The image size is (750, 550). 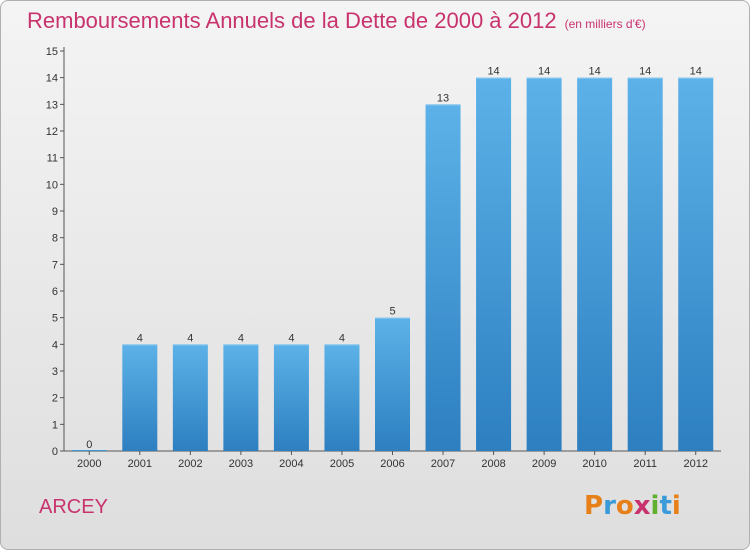 I want to click on bar-data-label: 13, so click(x=443, y=98).